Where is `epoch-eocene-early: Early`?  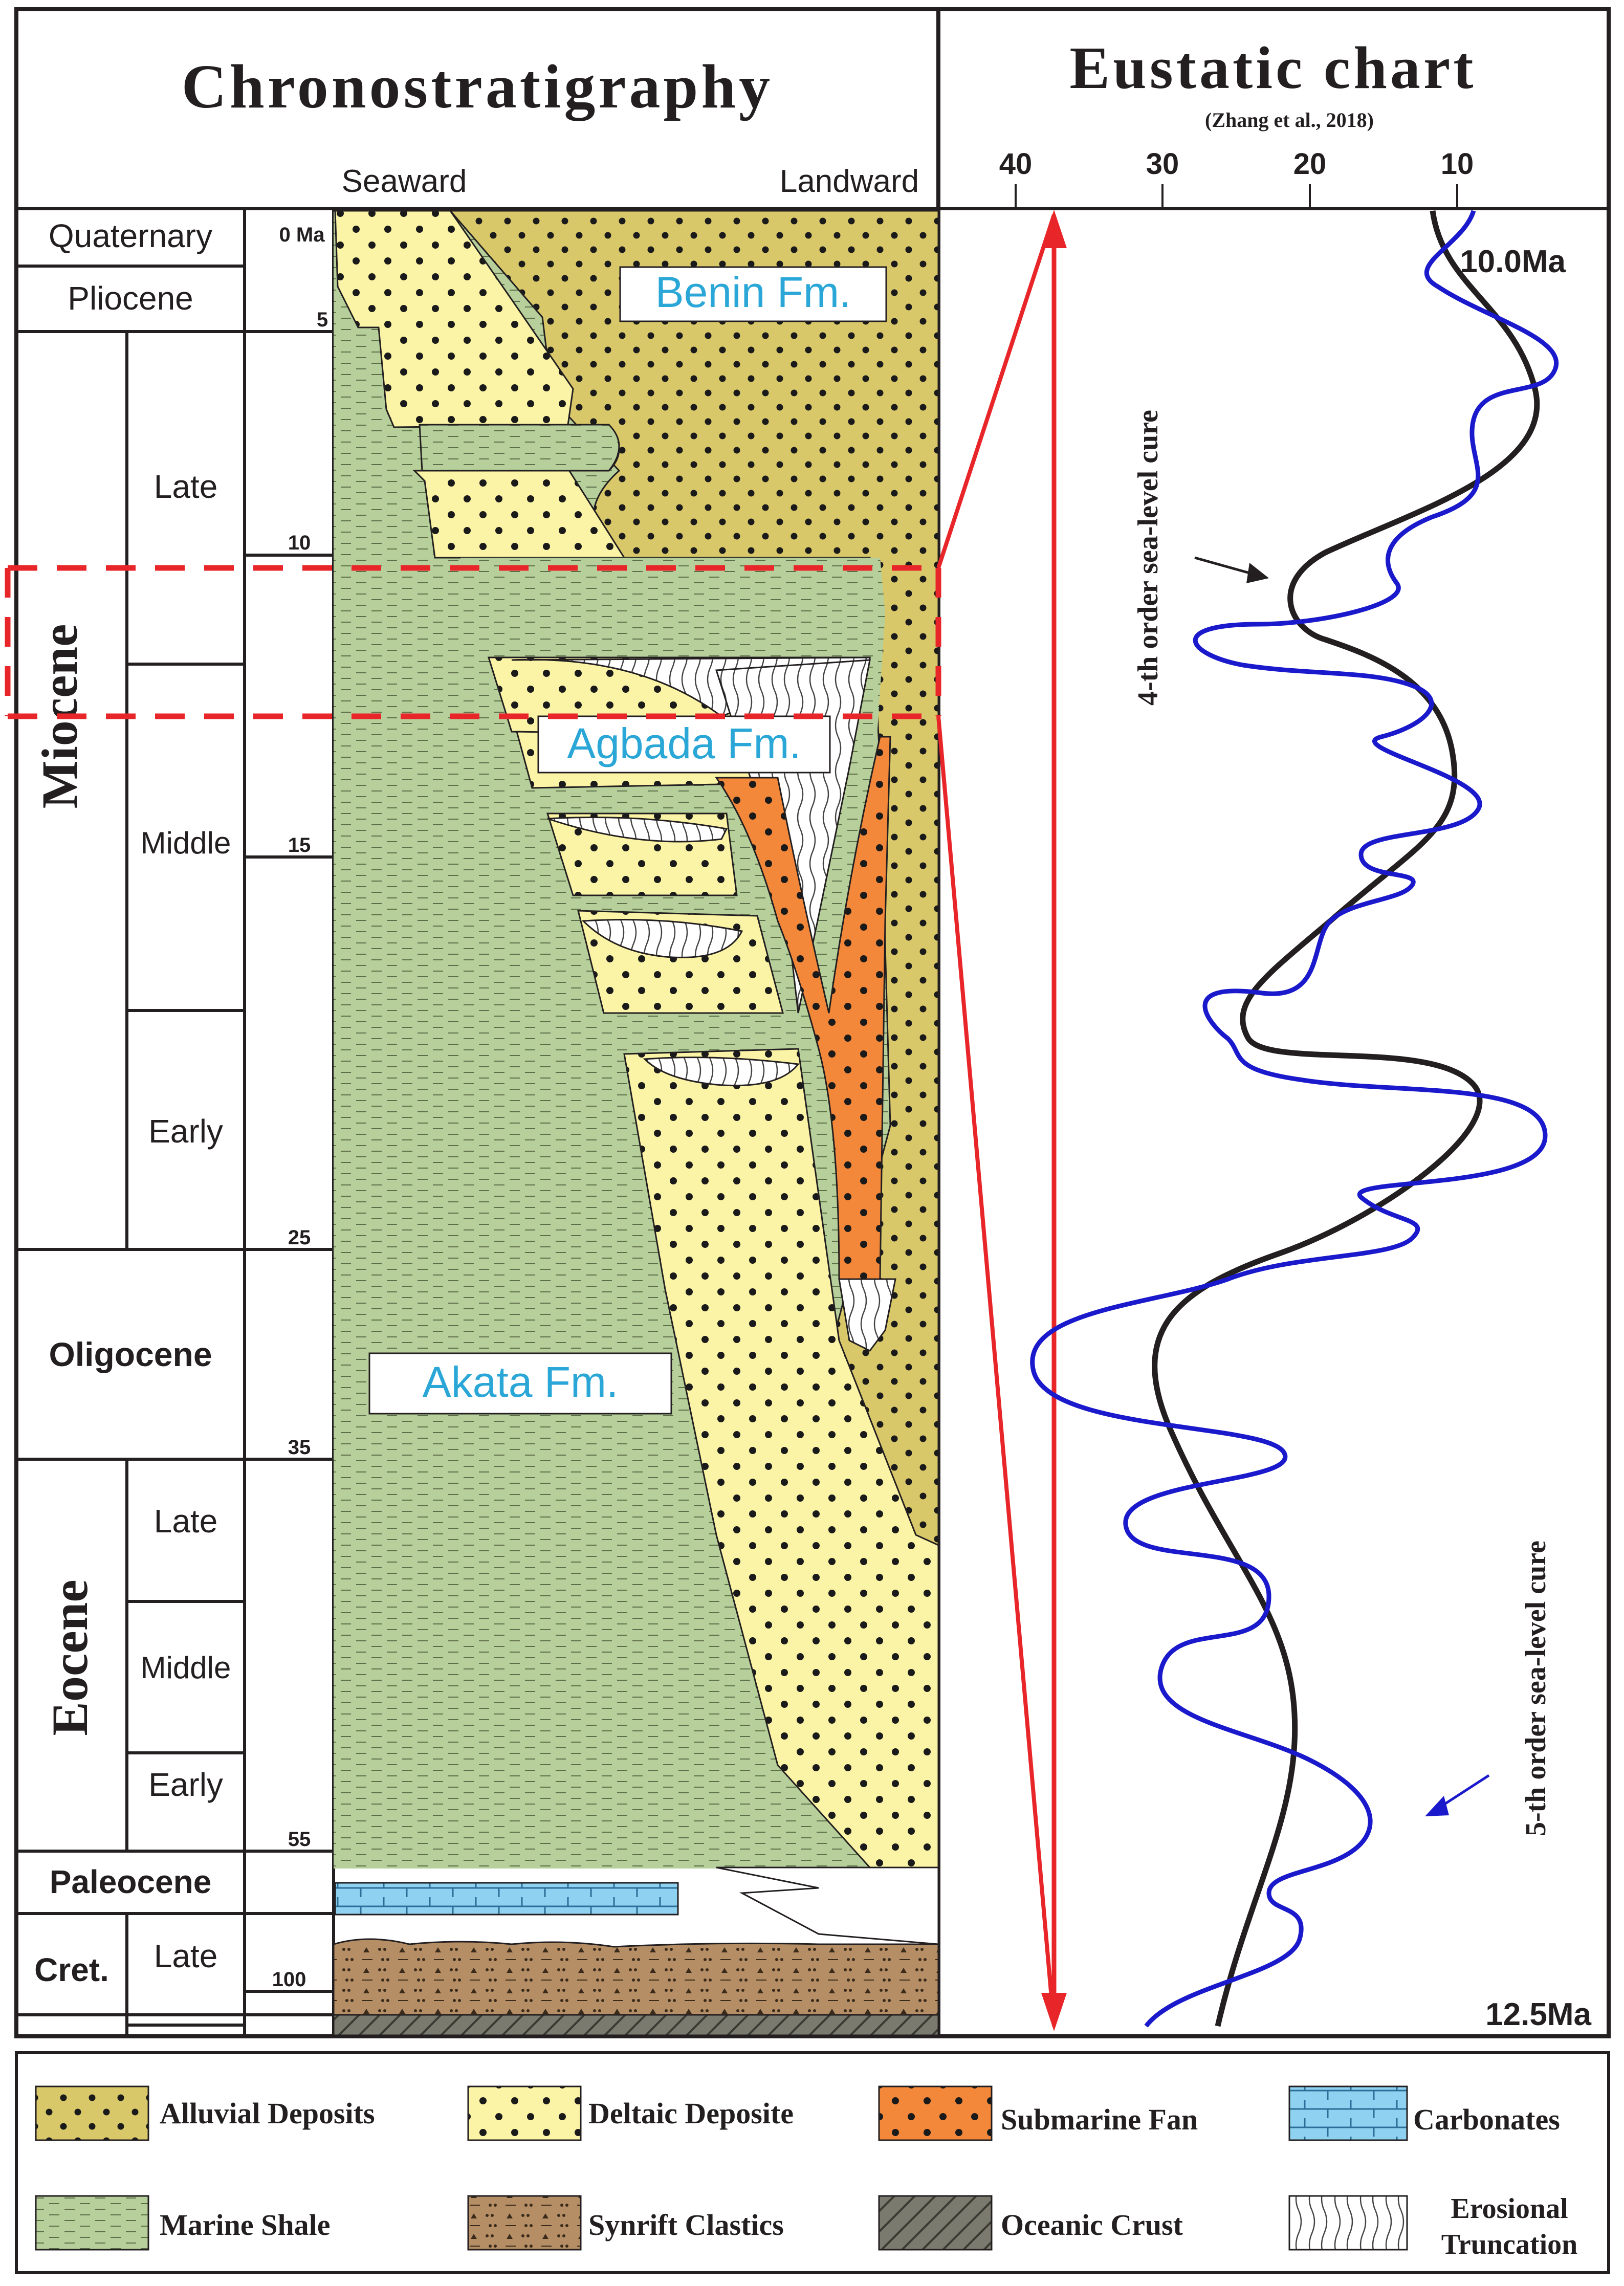 epoch-eocene-early: Early is located at coordinates (185, 1784).